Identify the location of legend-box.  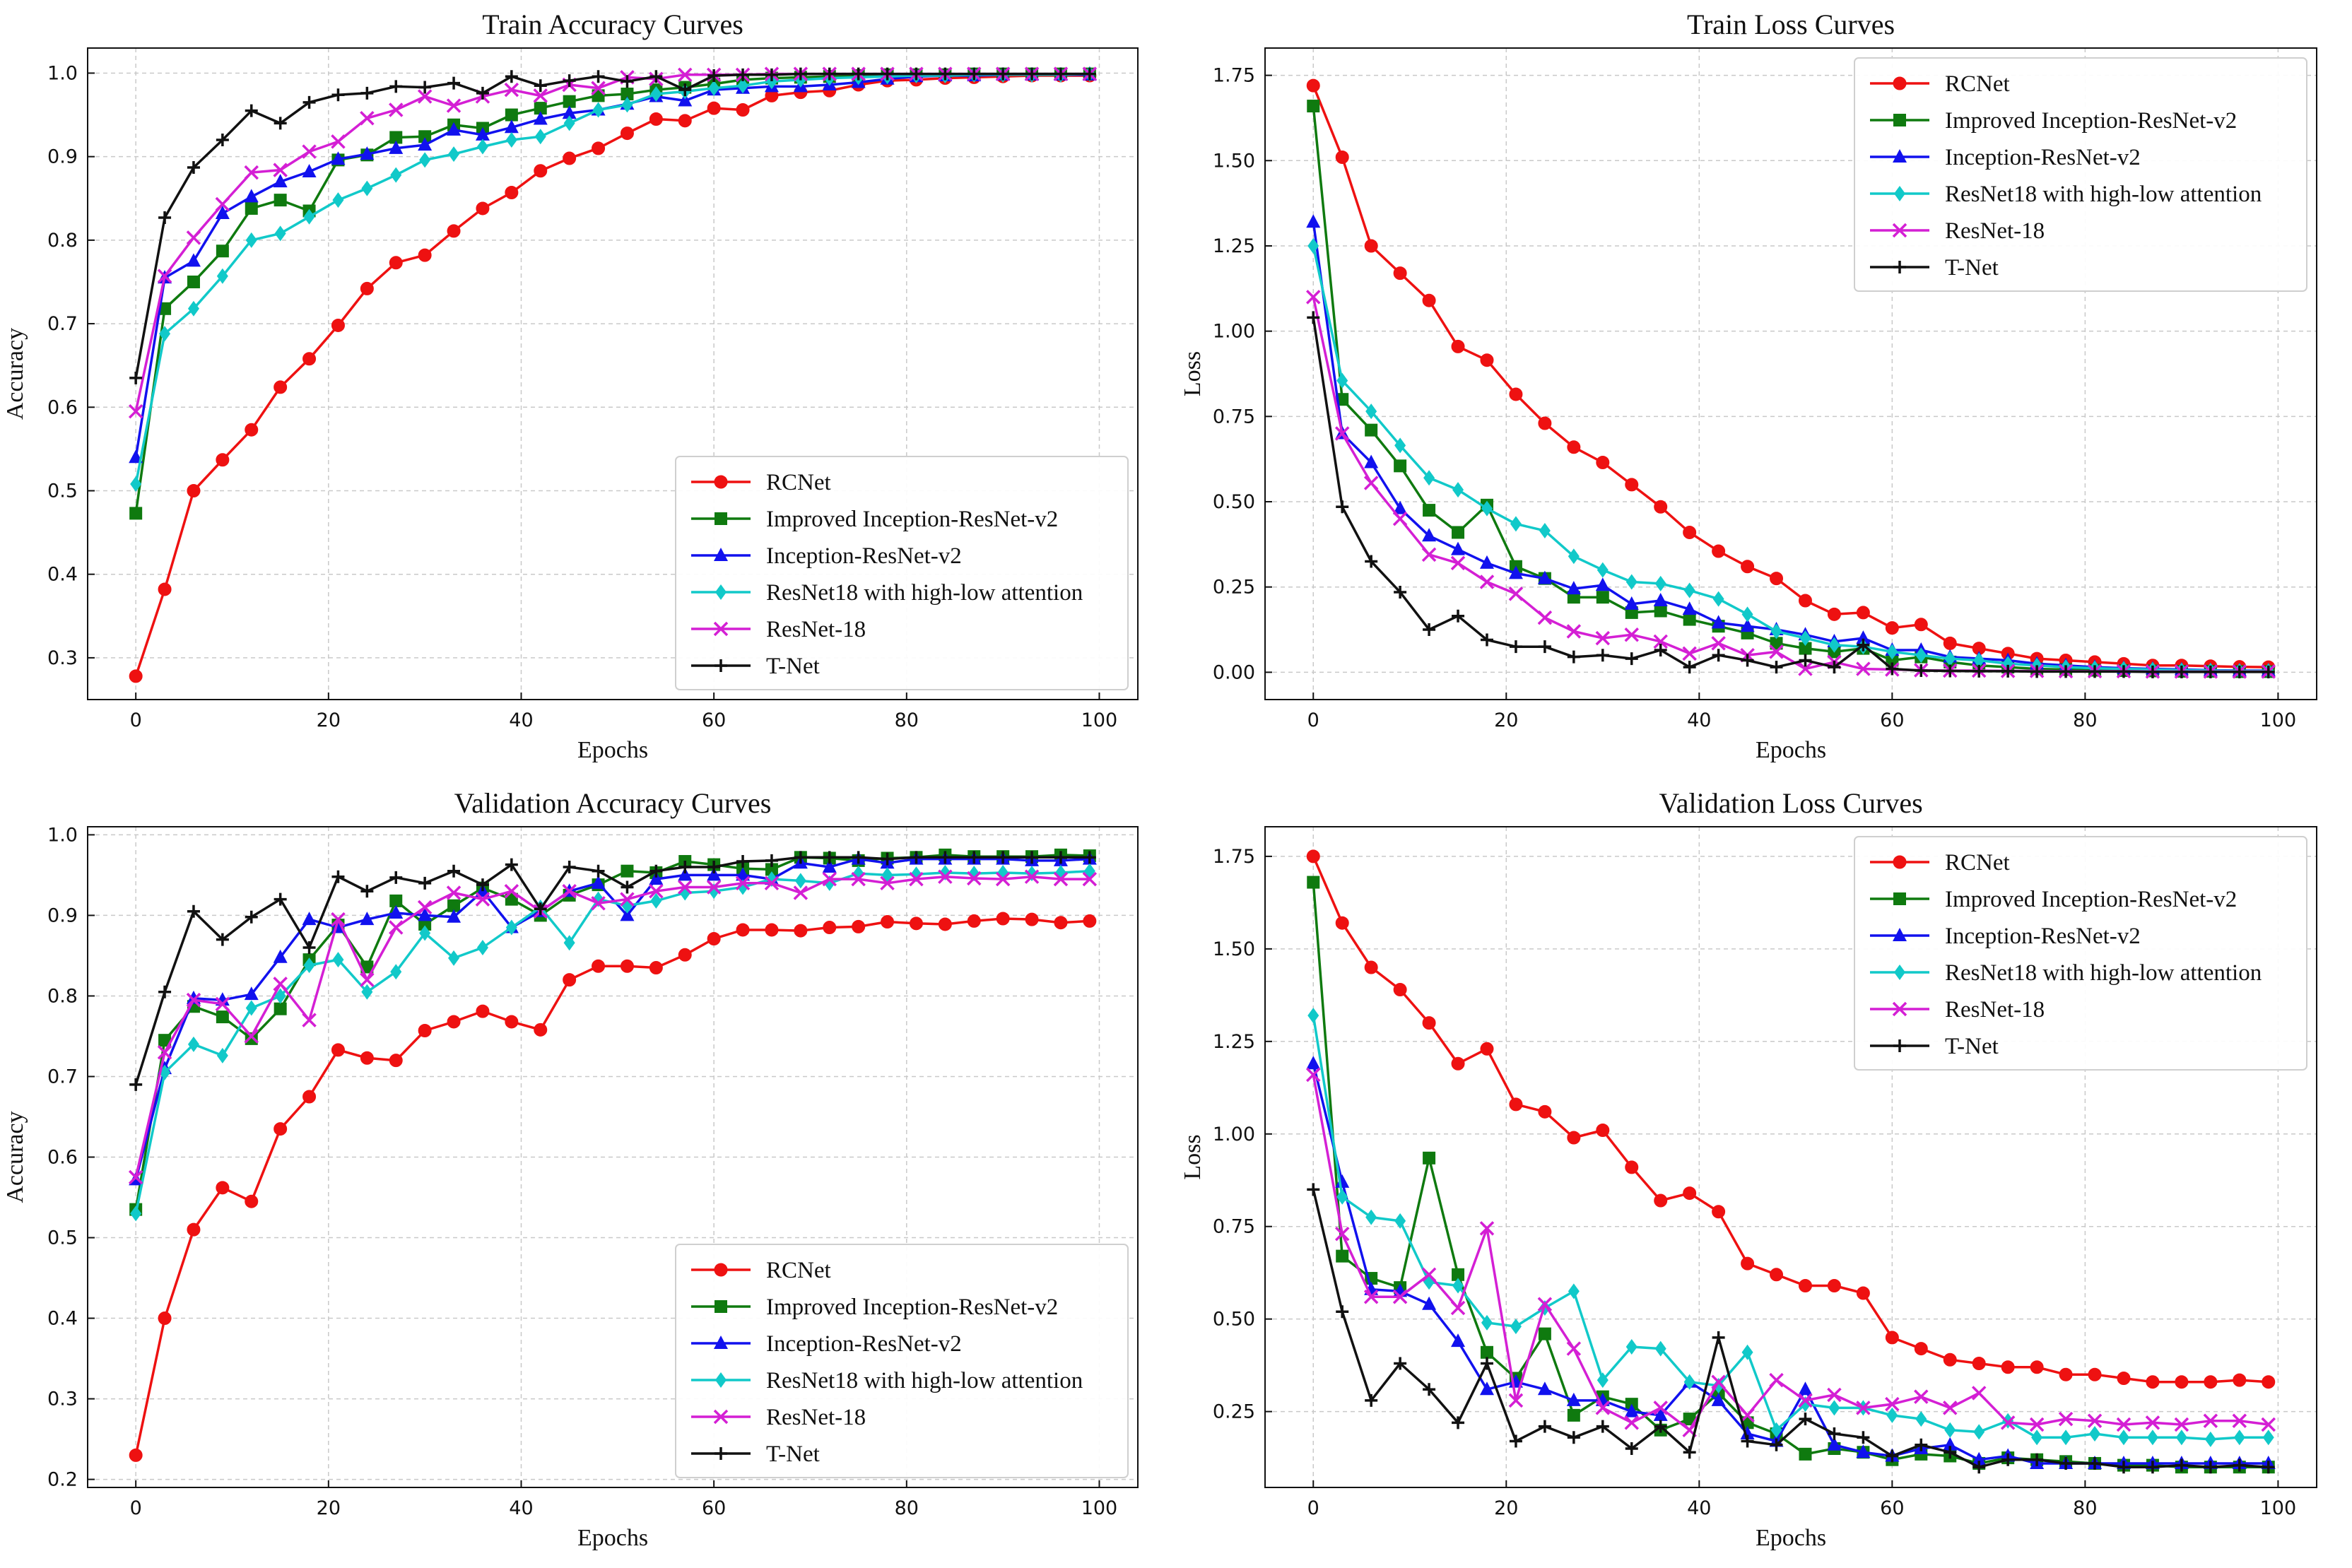
(902, 1361).